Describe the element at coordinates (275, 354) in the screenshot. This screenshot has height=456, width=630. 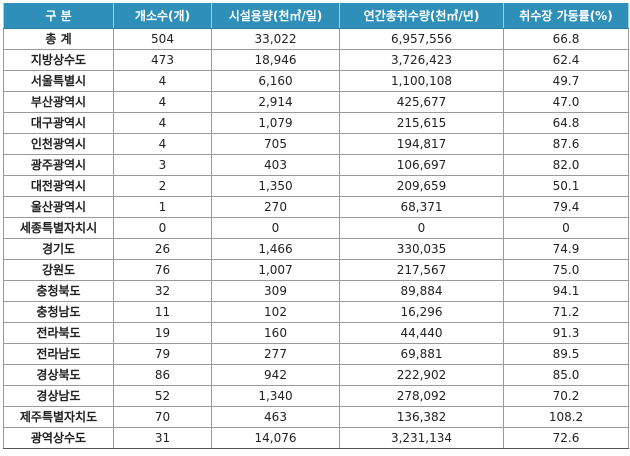
I see `row-capacity: 277` at that location.